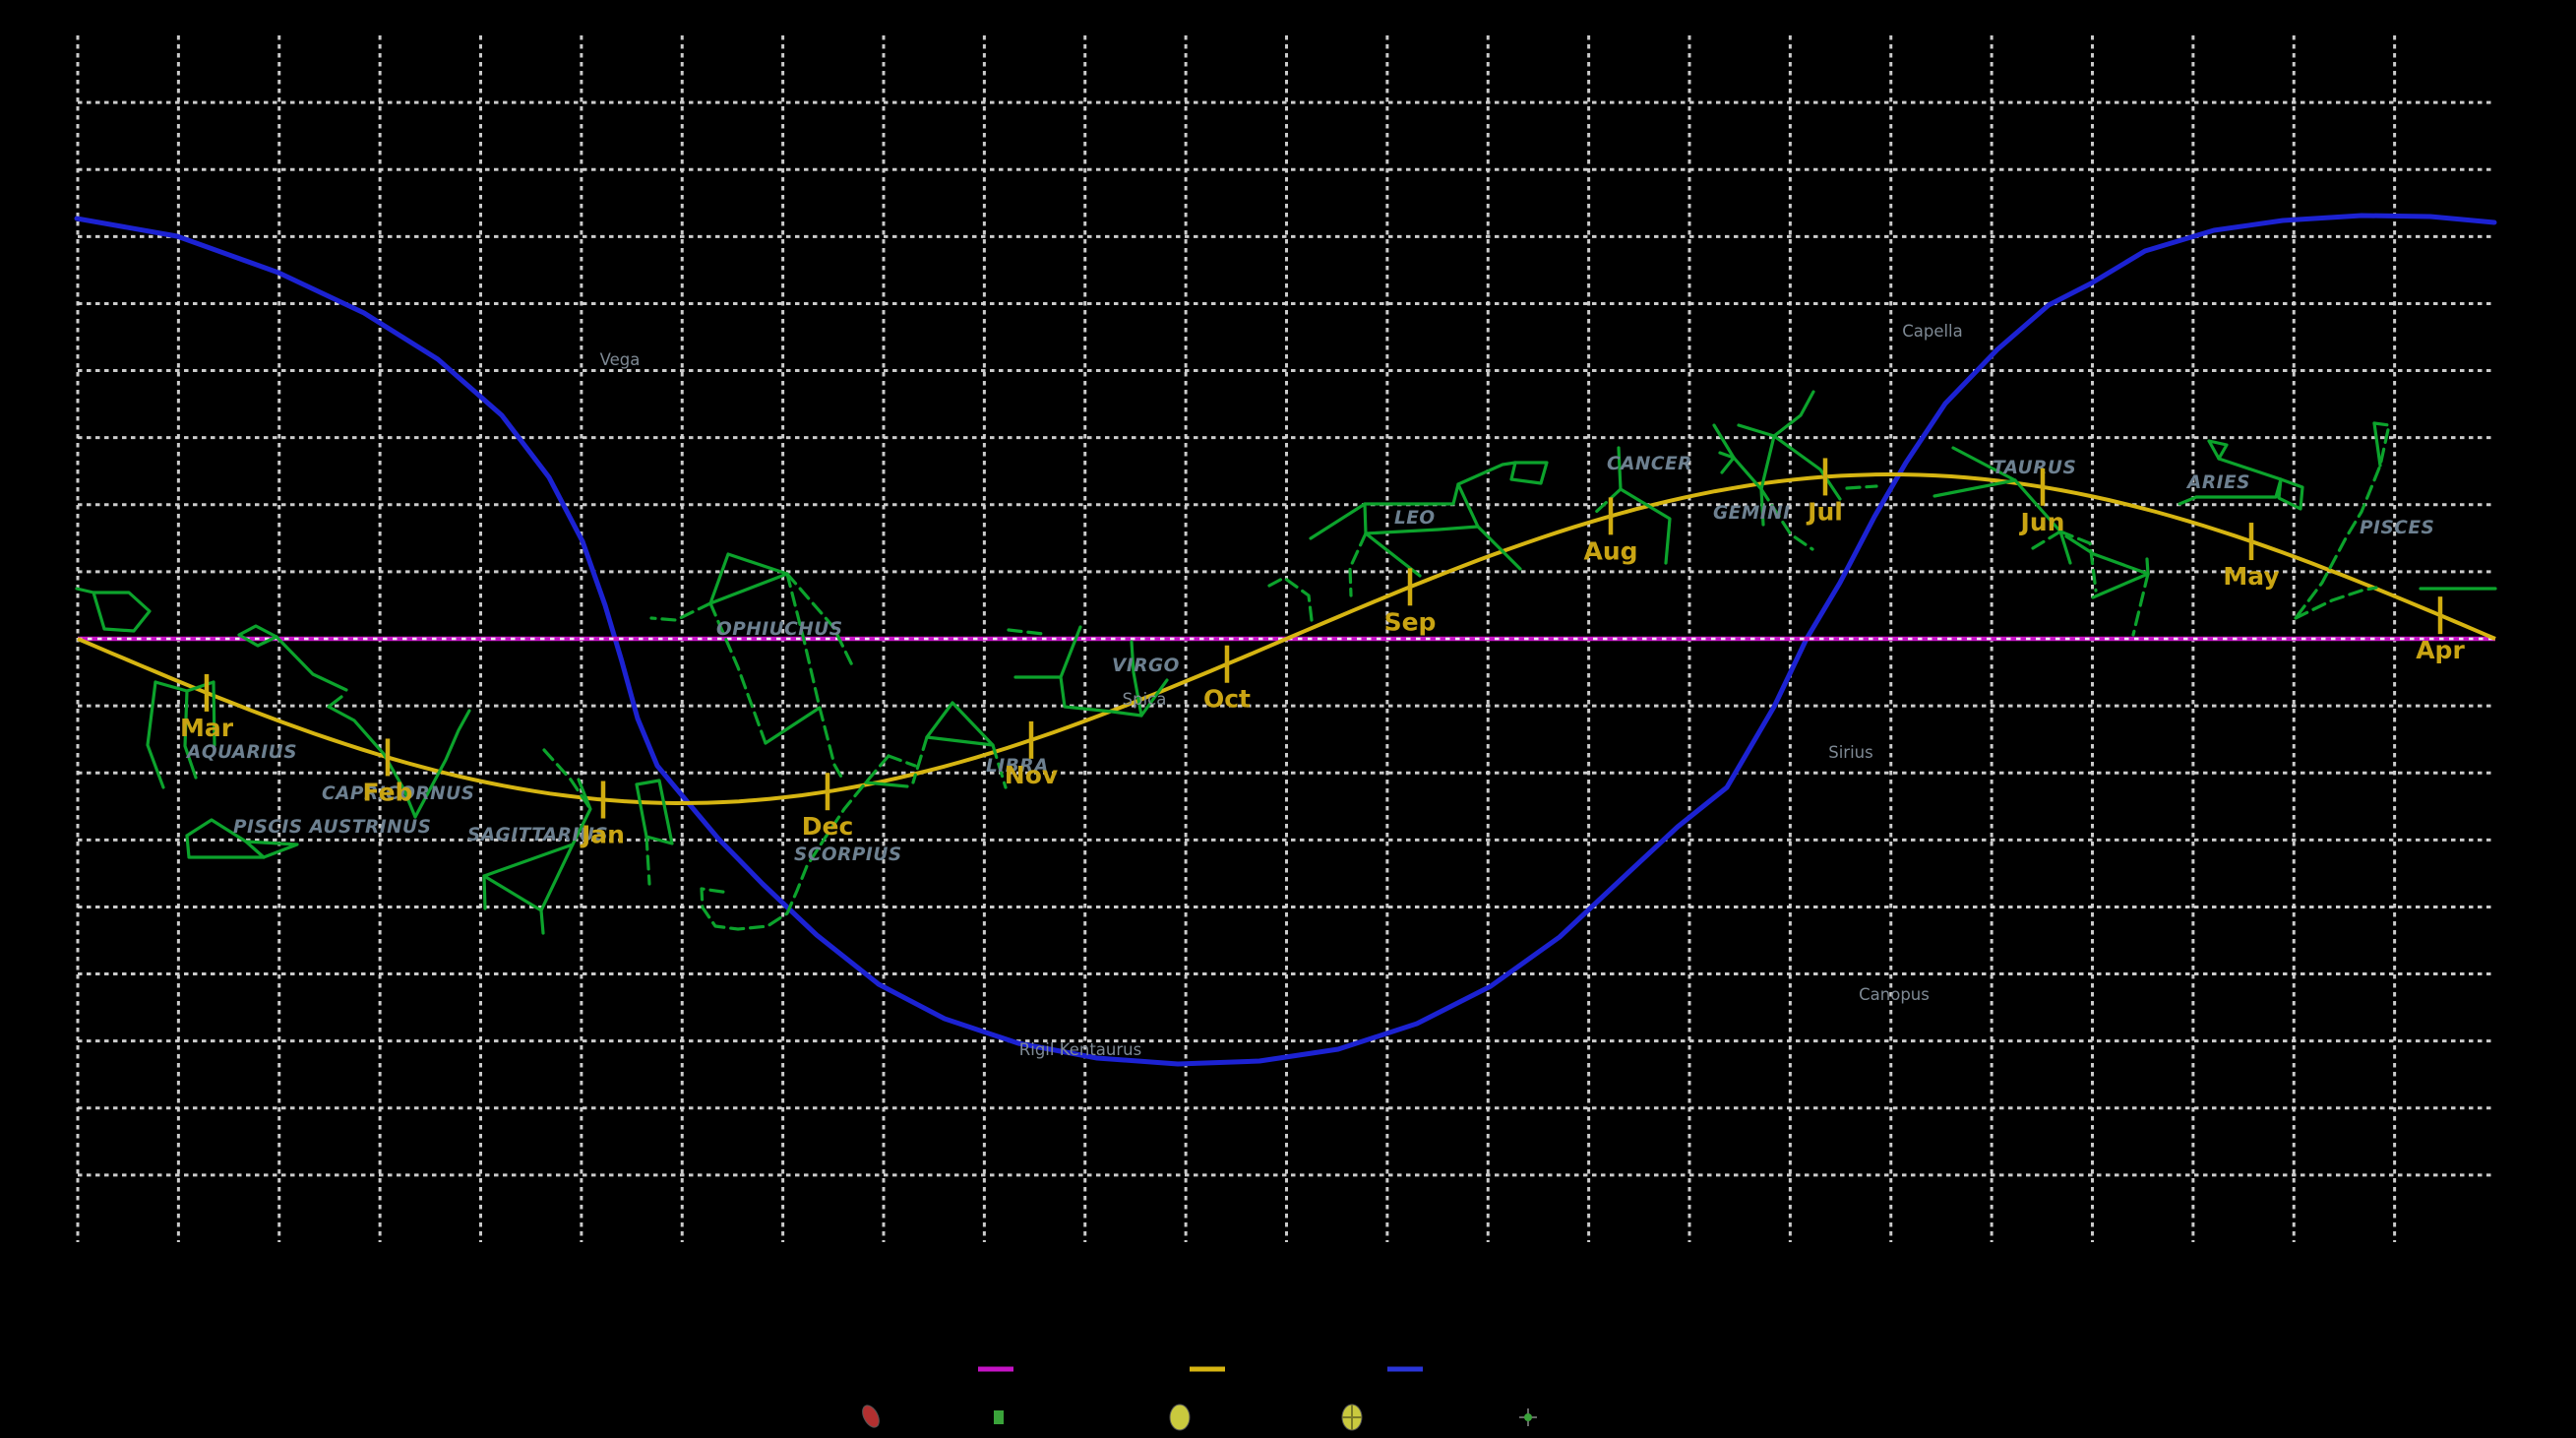  What do you see at coordinates (1894, 994) in the screenshot?
I see `star-label-canopus: Canopus` at bounding box center [1894, 994].